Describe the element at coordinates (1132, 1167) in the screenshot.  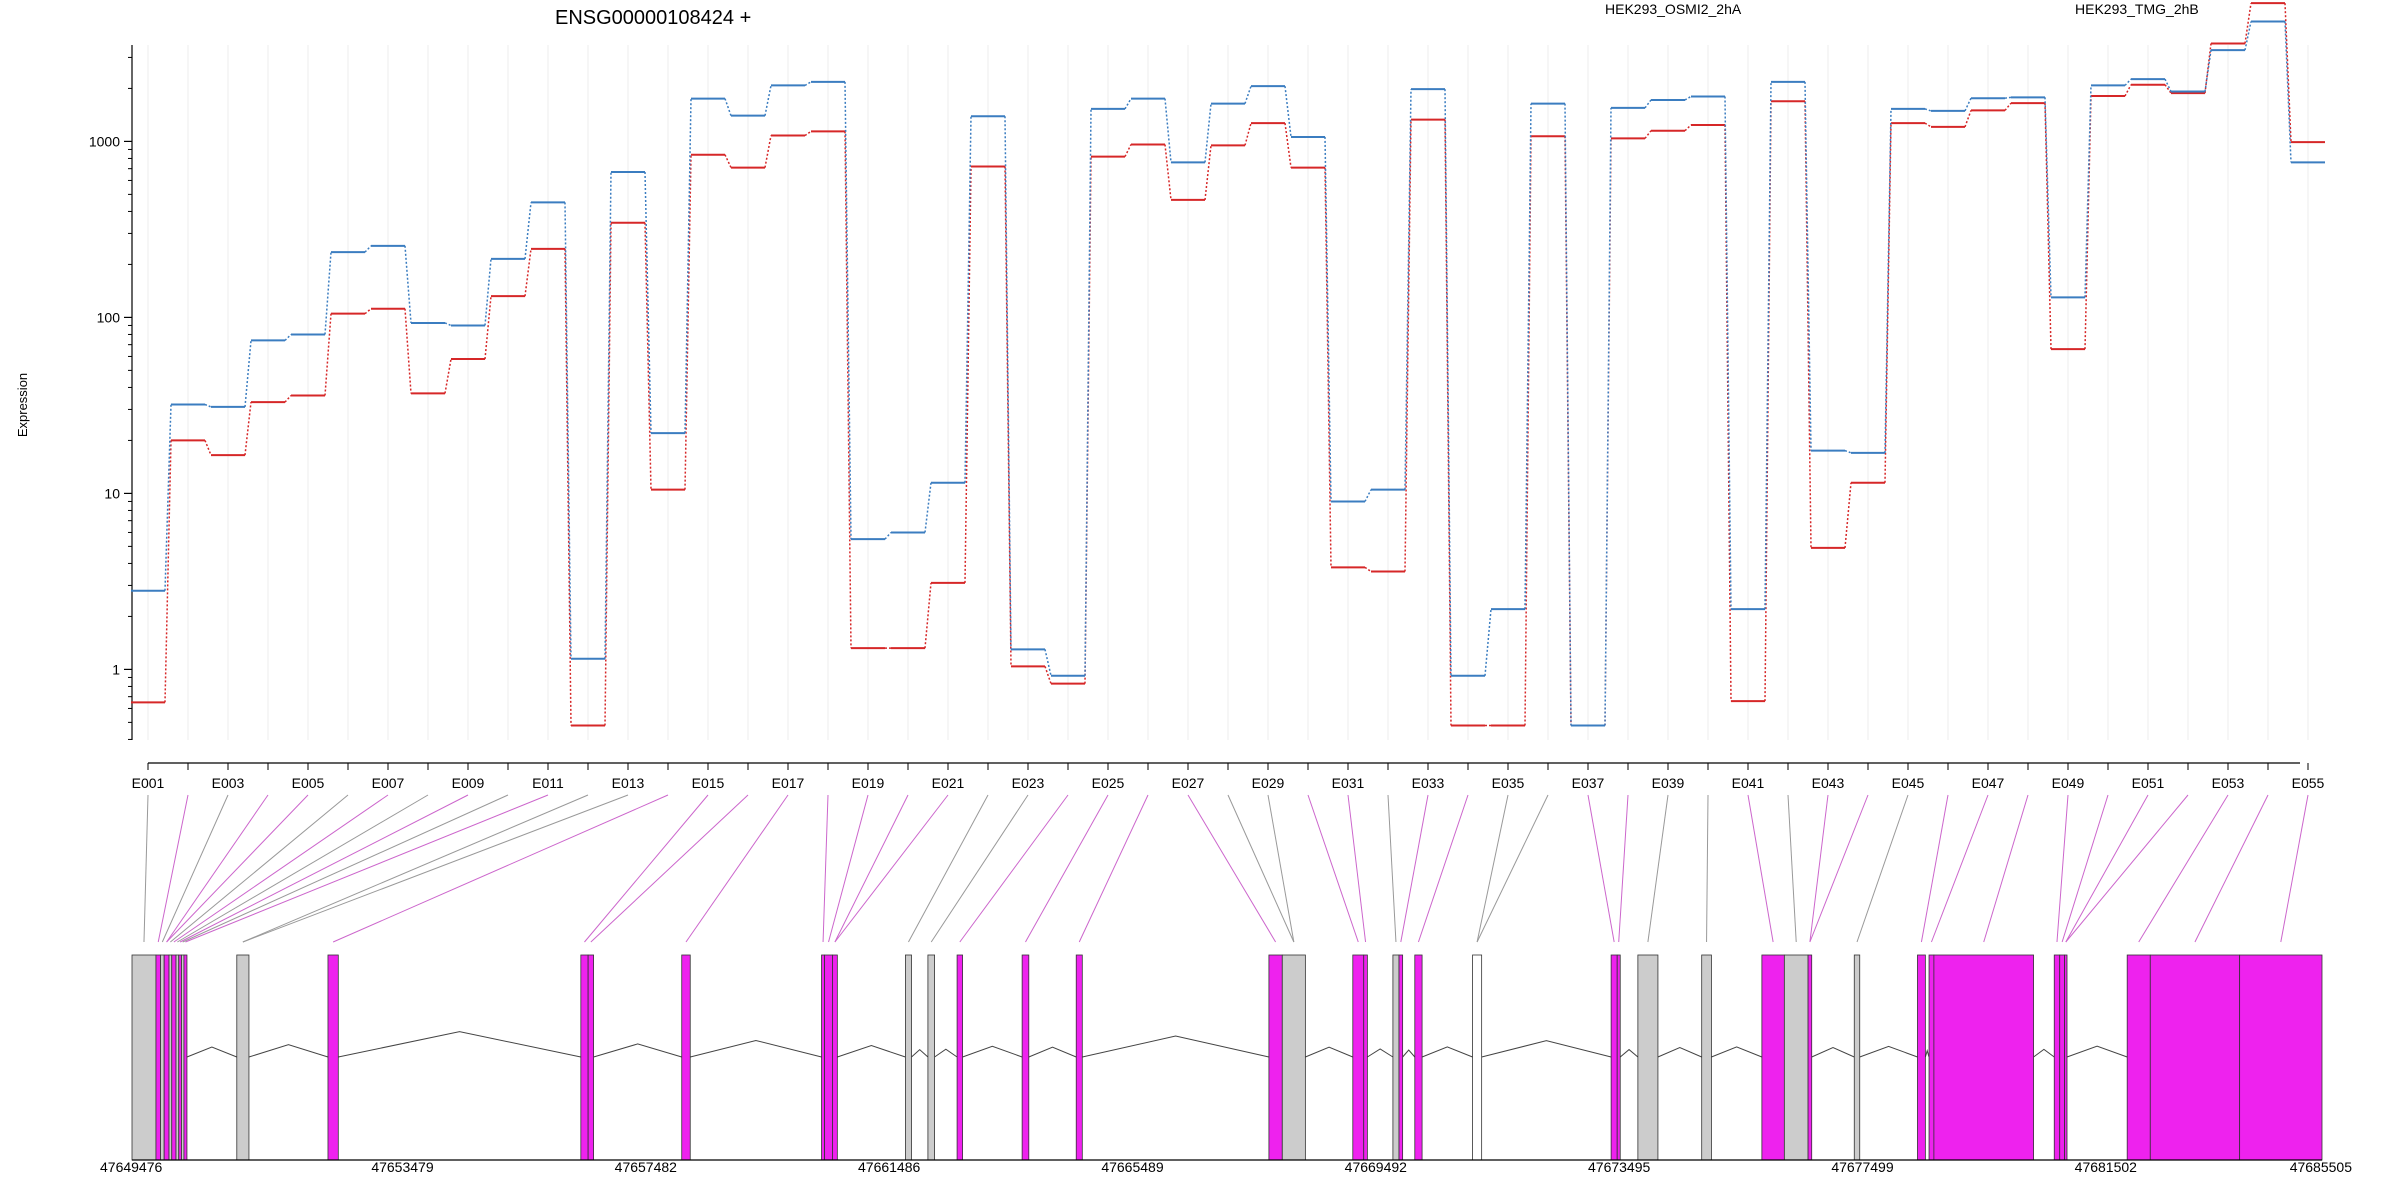
I see `coordinate-label: 47665489` at that location.